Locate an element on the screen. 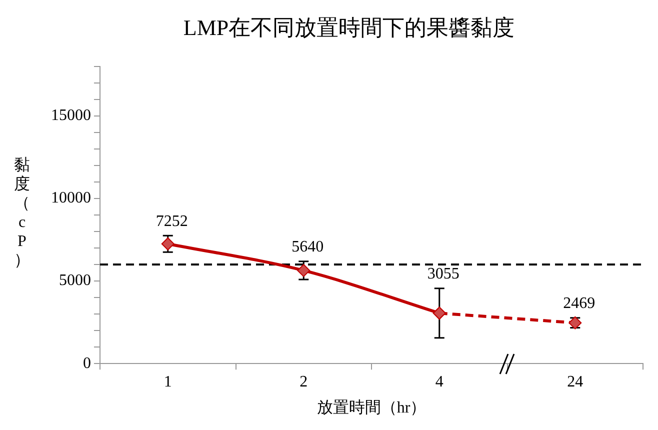 This screenshot has width=658, height=430. data-label: 5640 is located at coordinates (308, 247).